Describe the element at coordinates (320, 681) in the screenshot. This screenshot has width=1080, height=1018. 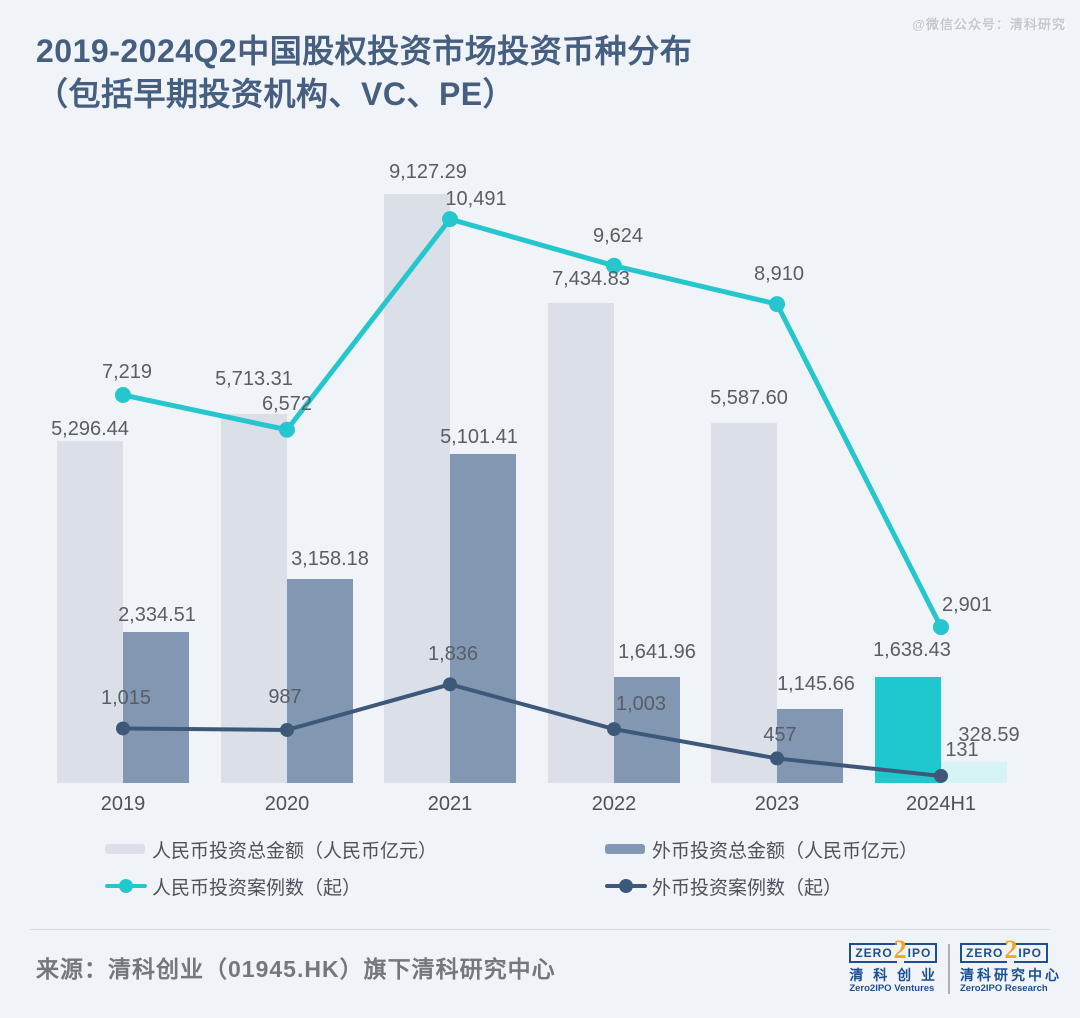
I see `bar-foreign-2020` at that location.